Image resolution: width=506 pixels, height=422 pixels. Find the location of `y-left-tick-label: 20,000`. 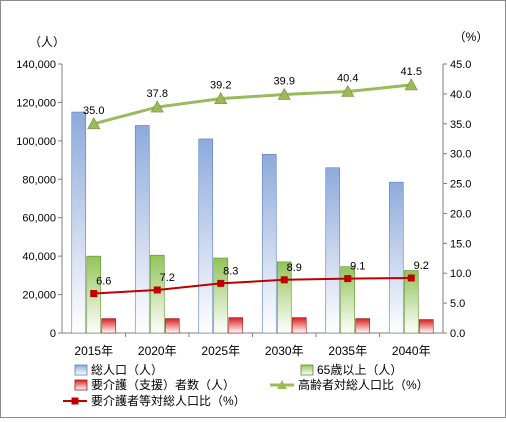

y-left-tick-label: 20,000 is located at coordinates (39, 296).